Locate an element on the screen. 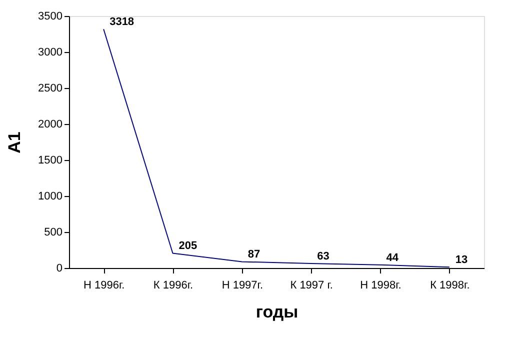  y-tick-label: 2000 is located at coordinates (50, 124).